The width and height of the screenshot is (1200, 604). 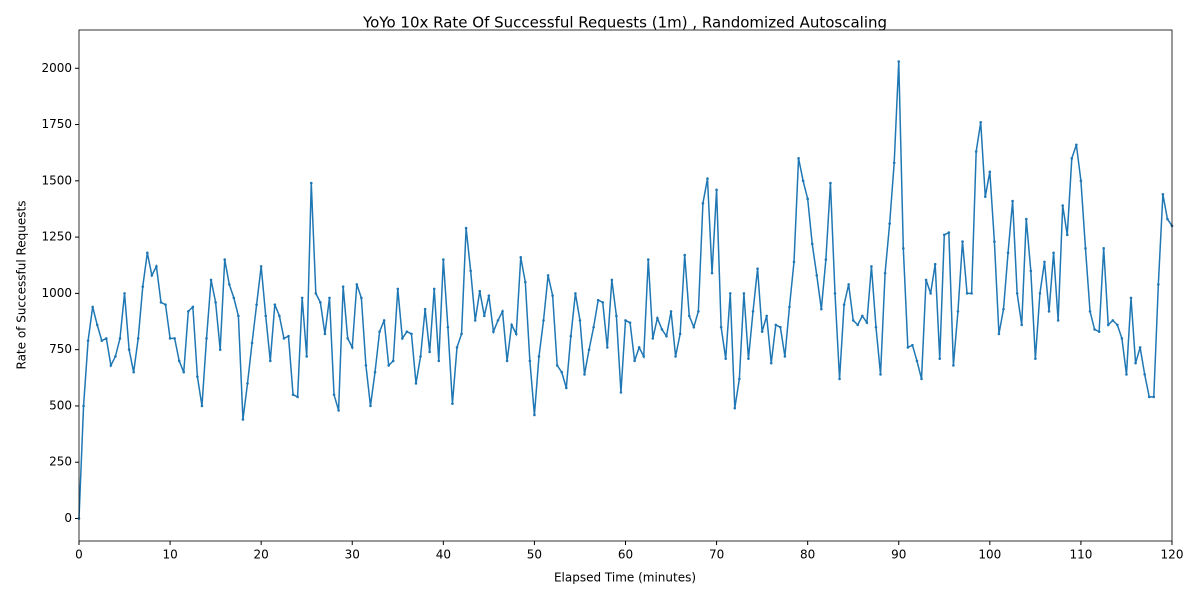 What do you see at coordinates (60, 462) in the screenshot?
I see `y-tick-label: 250` at bounding box center [60, 462].